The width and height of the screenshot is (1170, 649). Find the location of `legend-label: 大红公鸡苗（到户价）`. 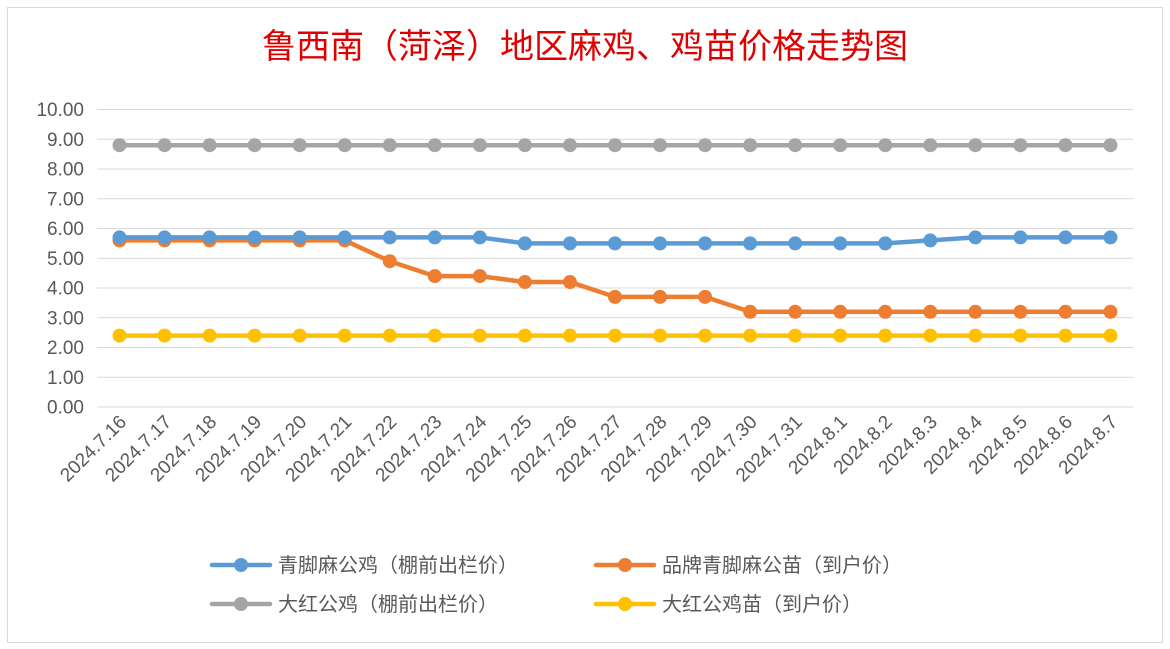

legend-label: 大红公鸡苗（到户价） is located at coordinates (762, 604).